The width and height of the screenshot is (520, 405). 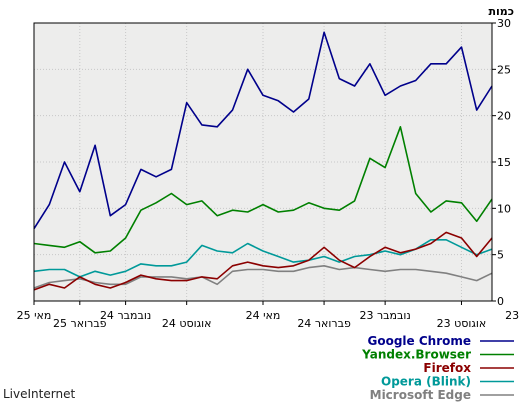 I want to click on series-line-microsoft-edge, so click(x=263, y=276).